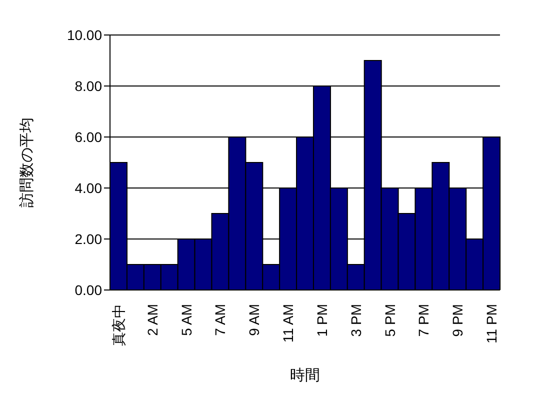  Describe the element at coordinates (492, 324) in the screenshot. I see `x-tick-label: 11 PM` at that location.